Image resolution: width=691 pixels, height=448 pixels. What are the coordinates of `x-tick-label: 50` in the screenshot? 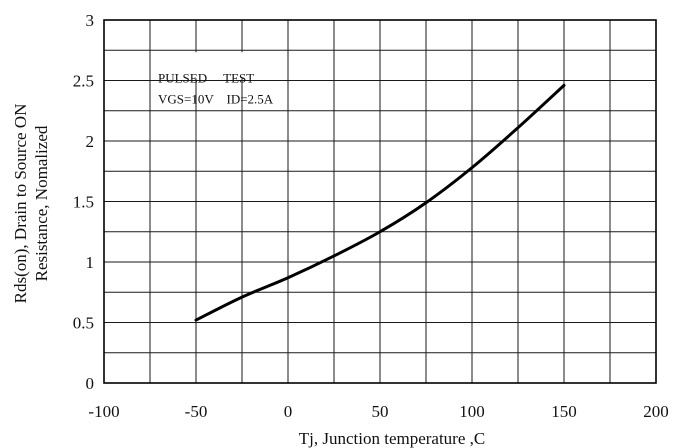 It's located at (380, 411).